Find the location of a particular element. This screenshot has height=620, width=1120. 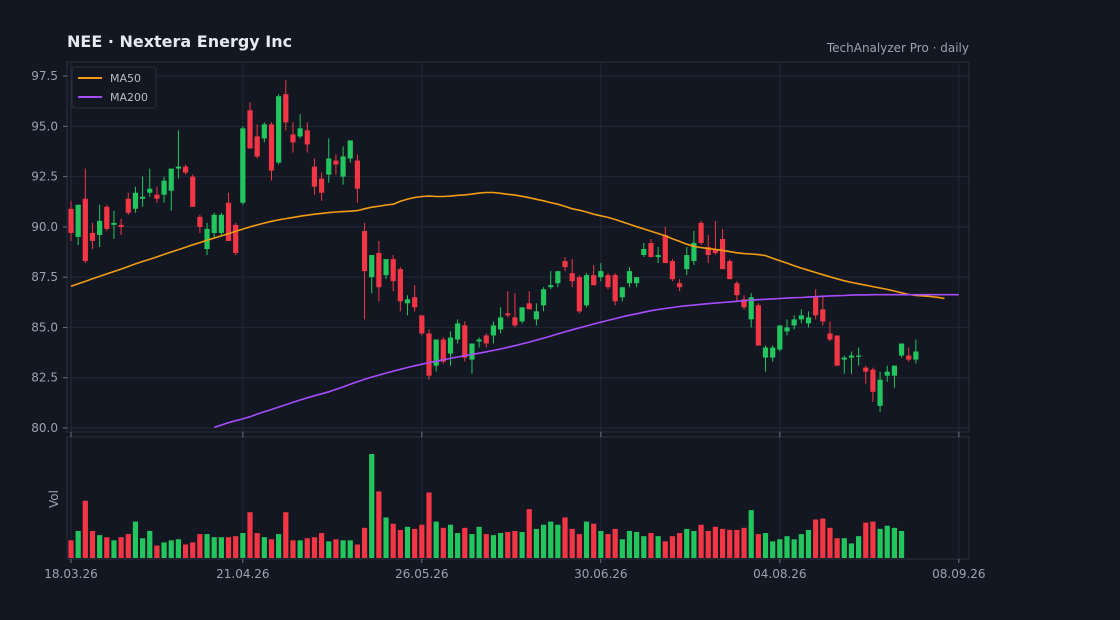

brand-label: TechAnalyzer Pro · daily is located at coordinates (897, 48).